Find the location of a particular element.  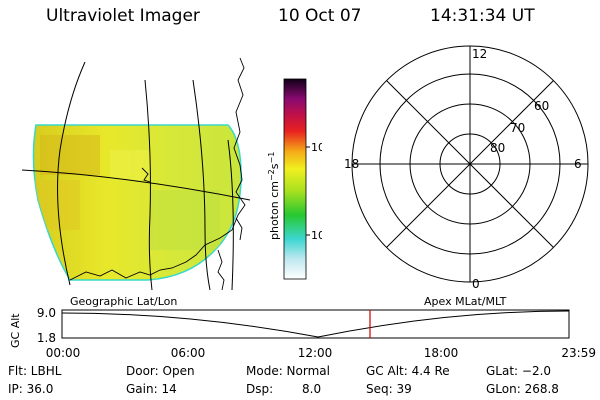

x-tick-0600: 06:00 is located at coordinates (188, 353).